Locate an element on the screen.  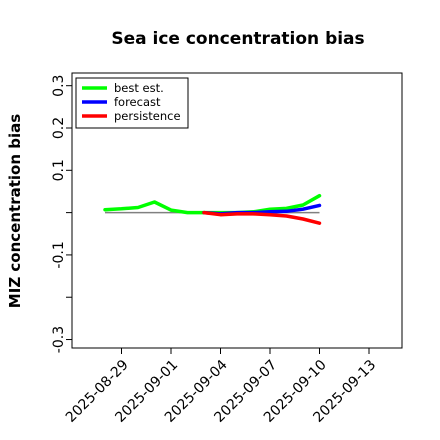
legend-label: best est. is located at coordinates (139, 88).